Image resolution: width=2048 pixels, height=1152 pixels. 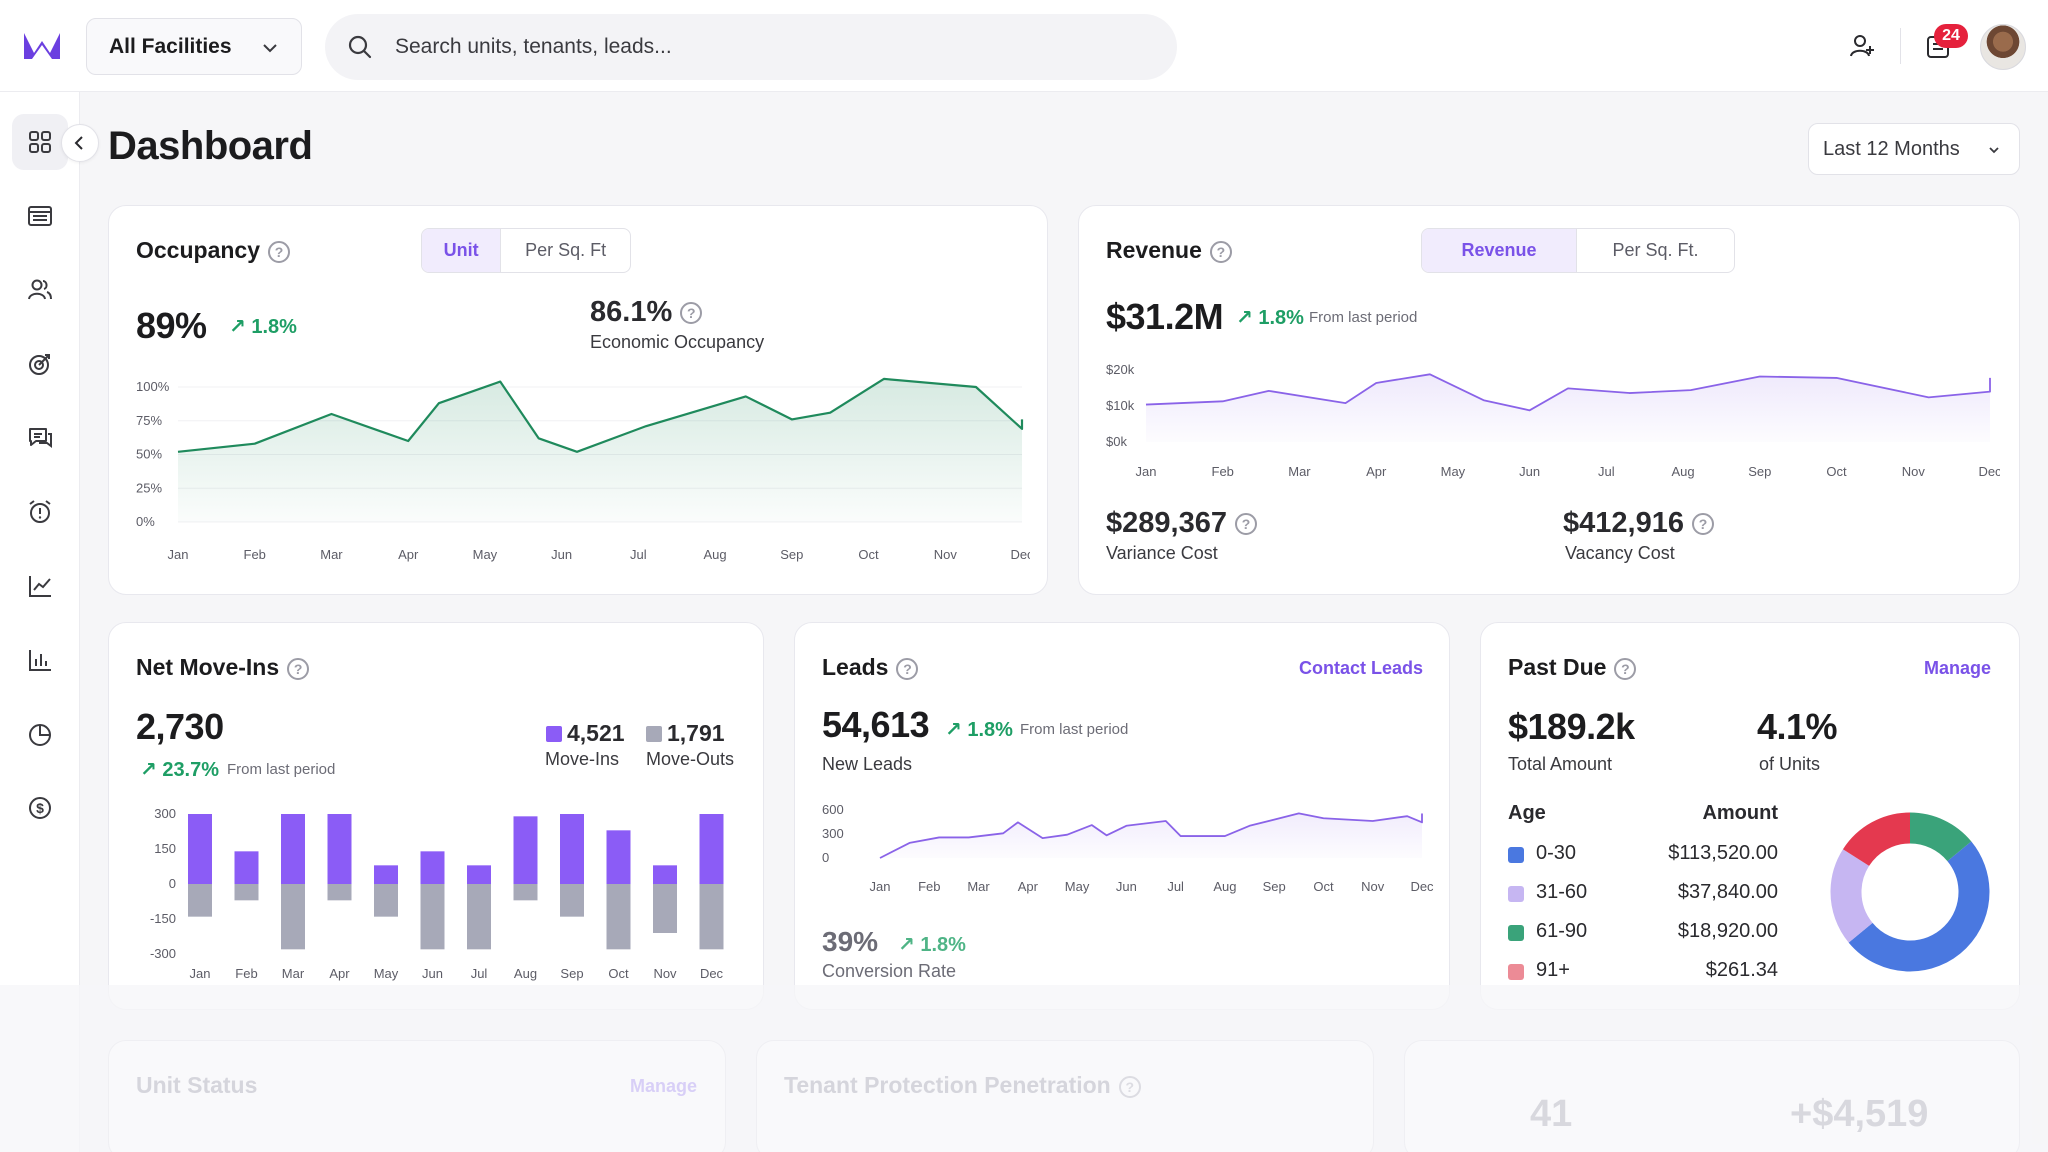 I want to click on sidebar-item-messages, so click(x=40, y=438).